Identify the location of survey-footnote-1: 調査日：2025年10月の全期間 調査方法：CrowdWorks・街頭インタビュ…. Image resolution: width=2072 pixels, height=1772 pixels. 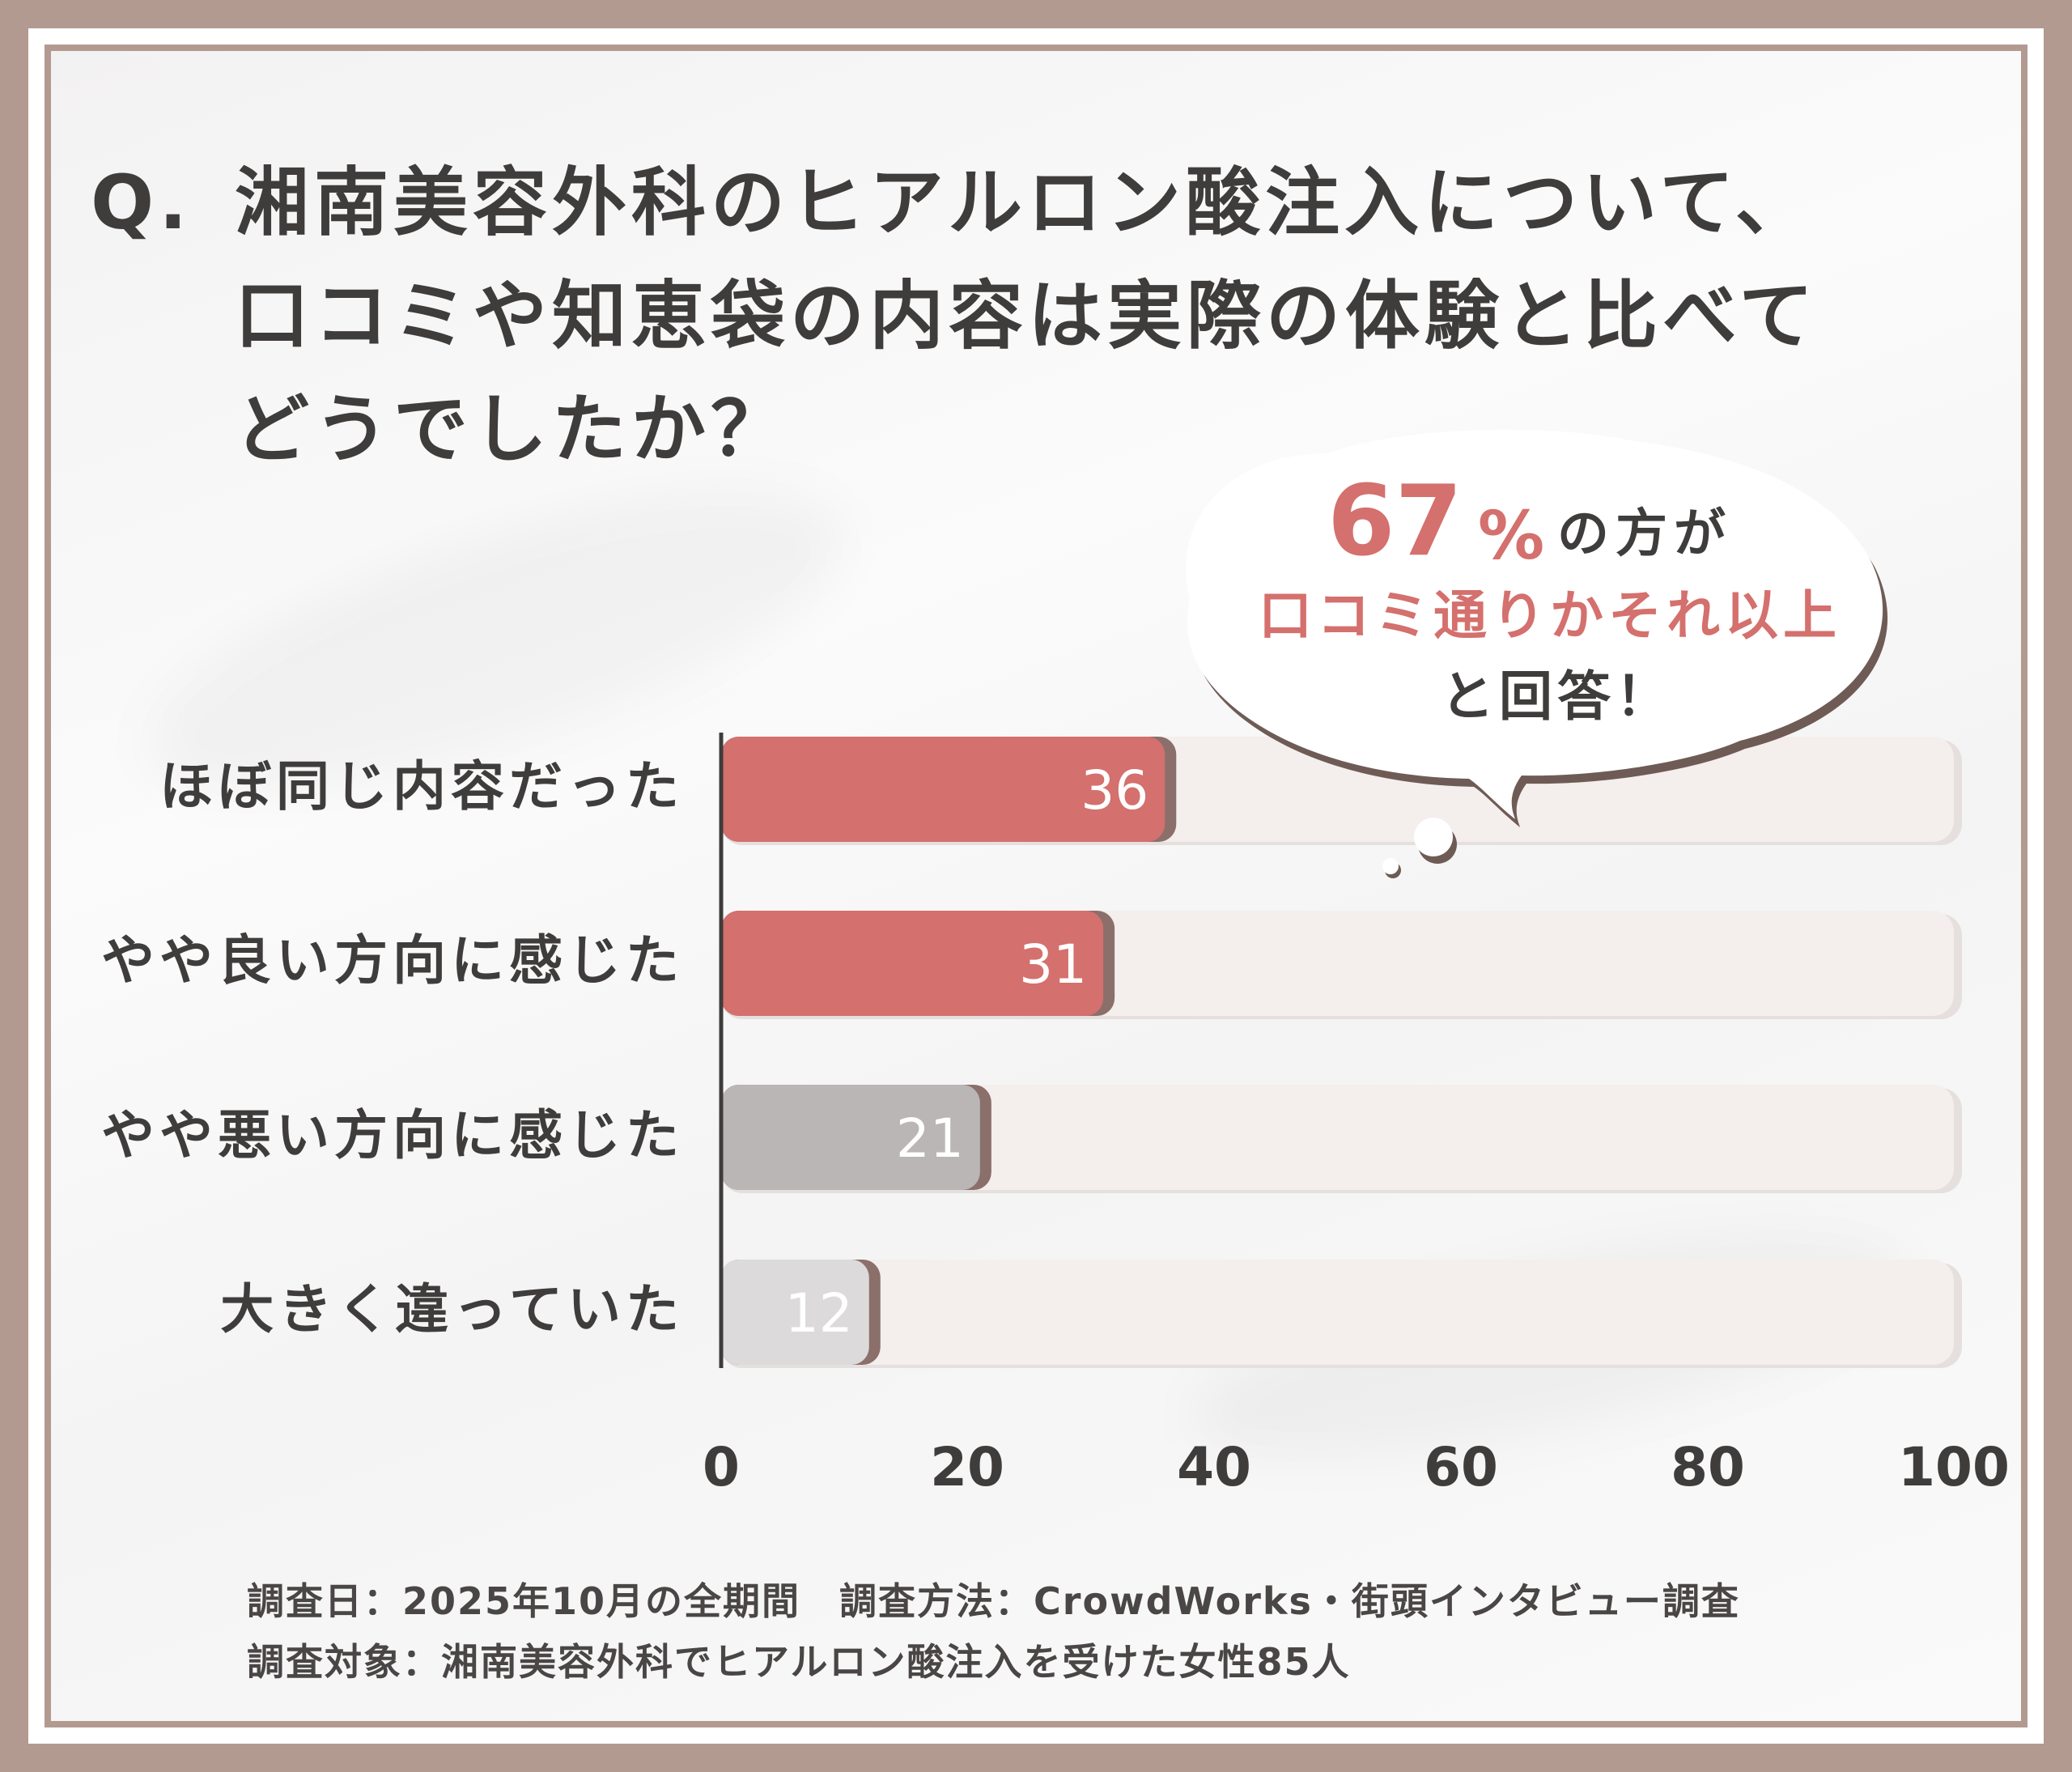
(993, 1601).